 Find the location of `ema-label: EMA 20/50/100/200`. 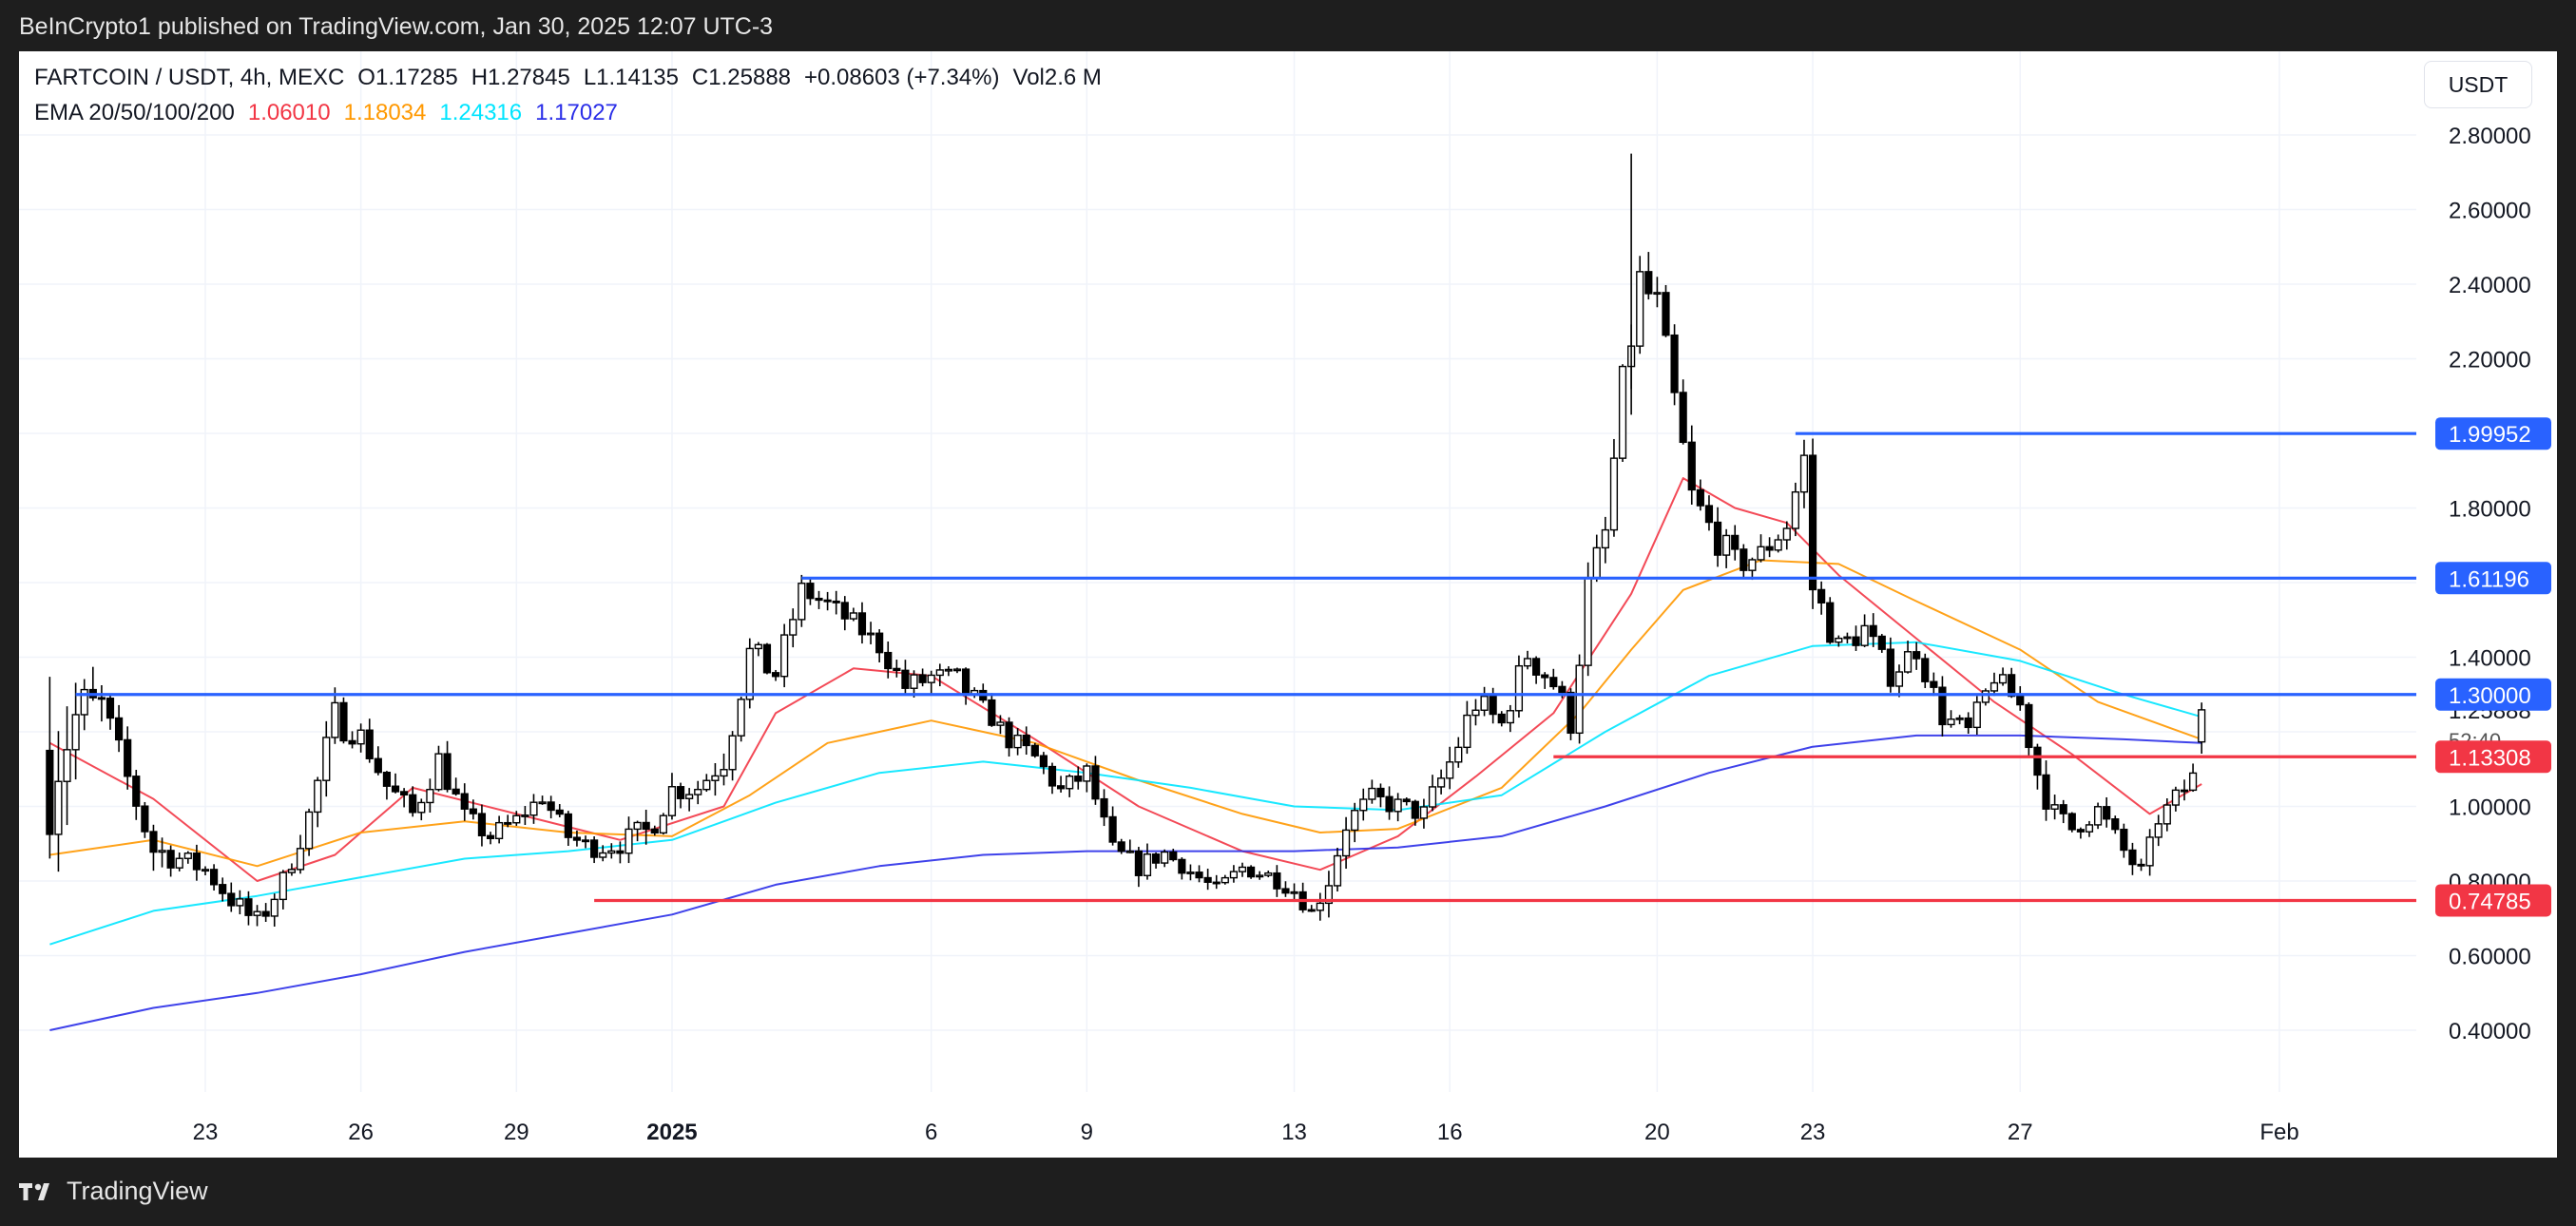

ema-label: EMA 20/50/100/200 is located at coordinates (134, 113).